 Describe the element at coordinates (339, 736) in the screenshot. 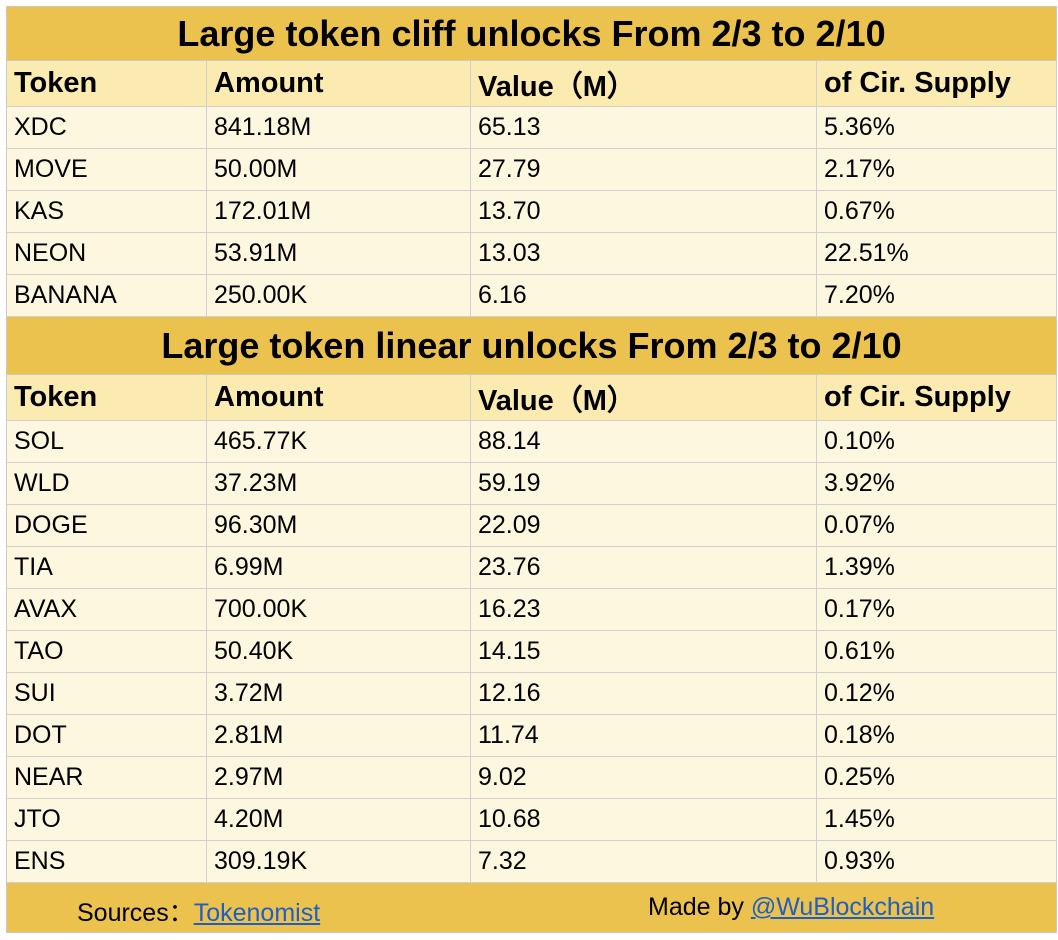

I see `amount-cell: 2.81M` at that location.